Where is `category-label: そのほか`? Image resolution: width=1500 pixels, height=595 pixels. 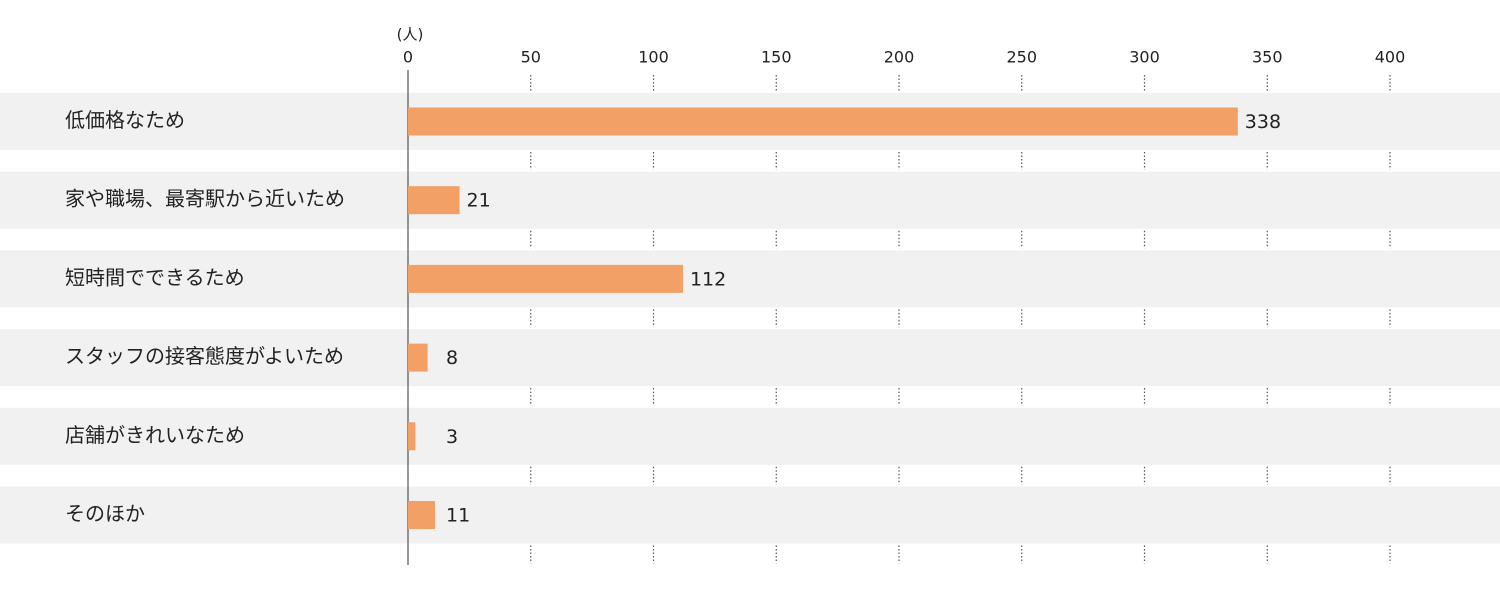 category-label: そのほか is located at coordinates (105, 514).